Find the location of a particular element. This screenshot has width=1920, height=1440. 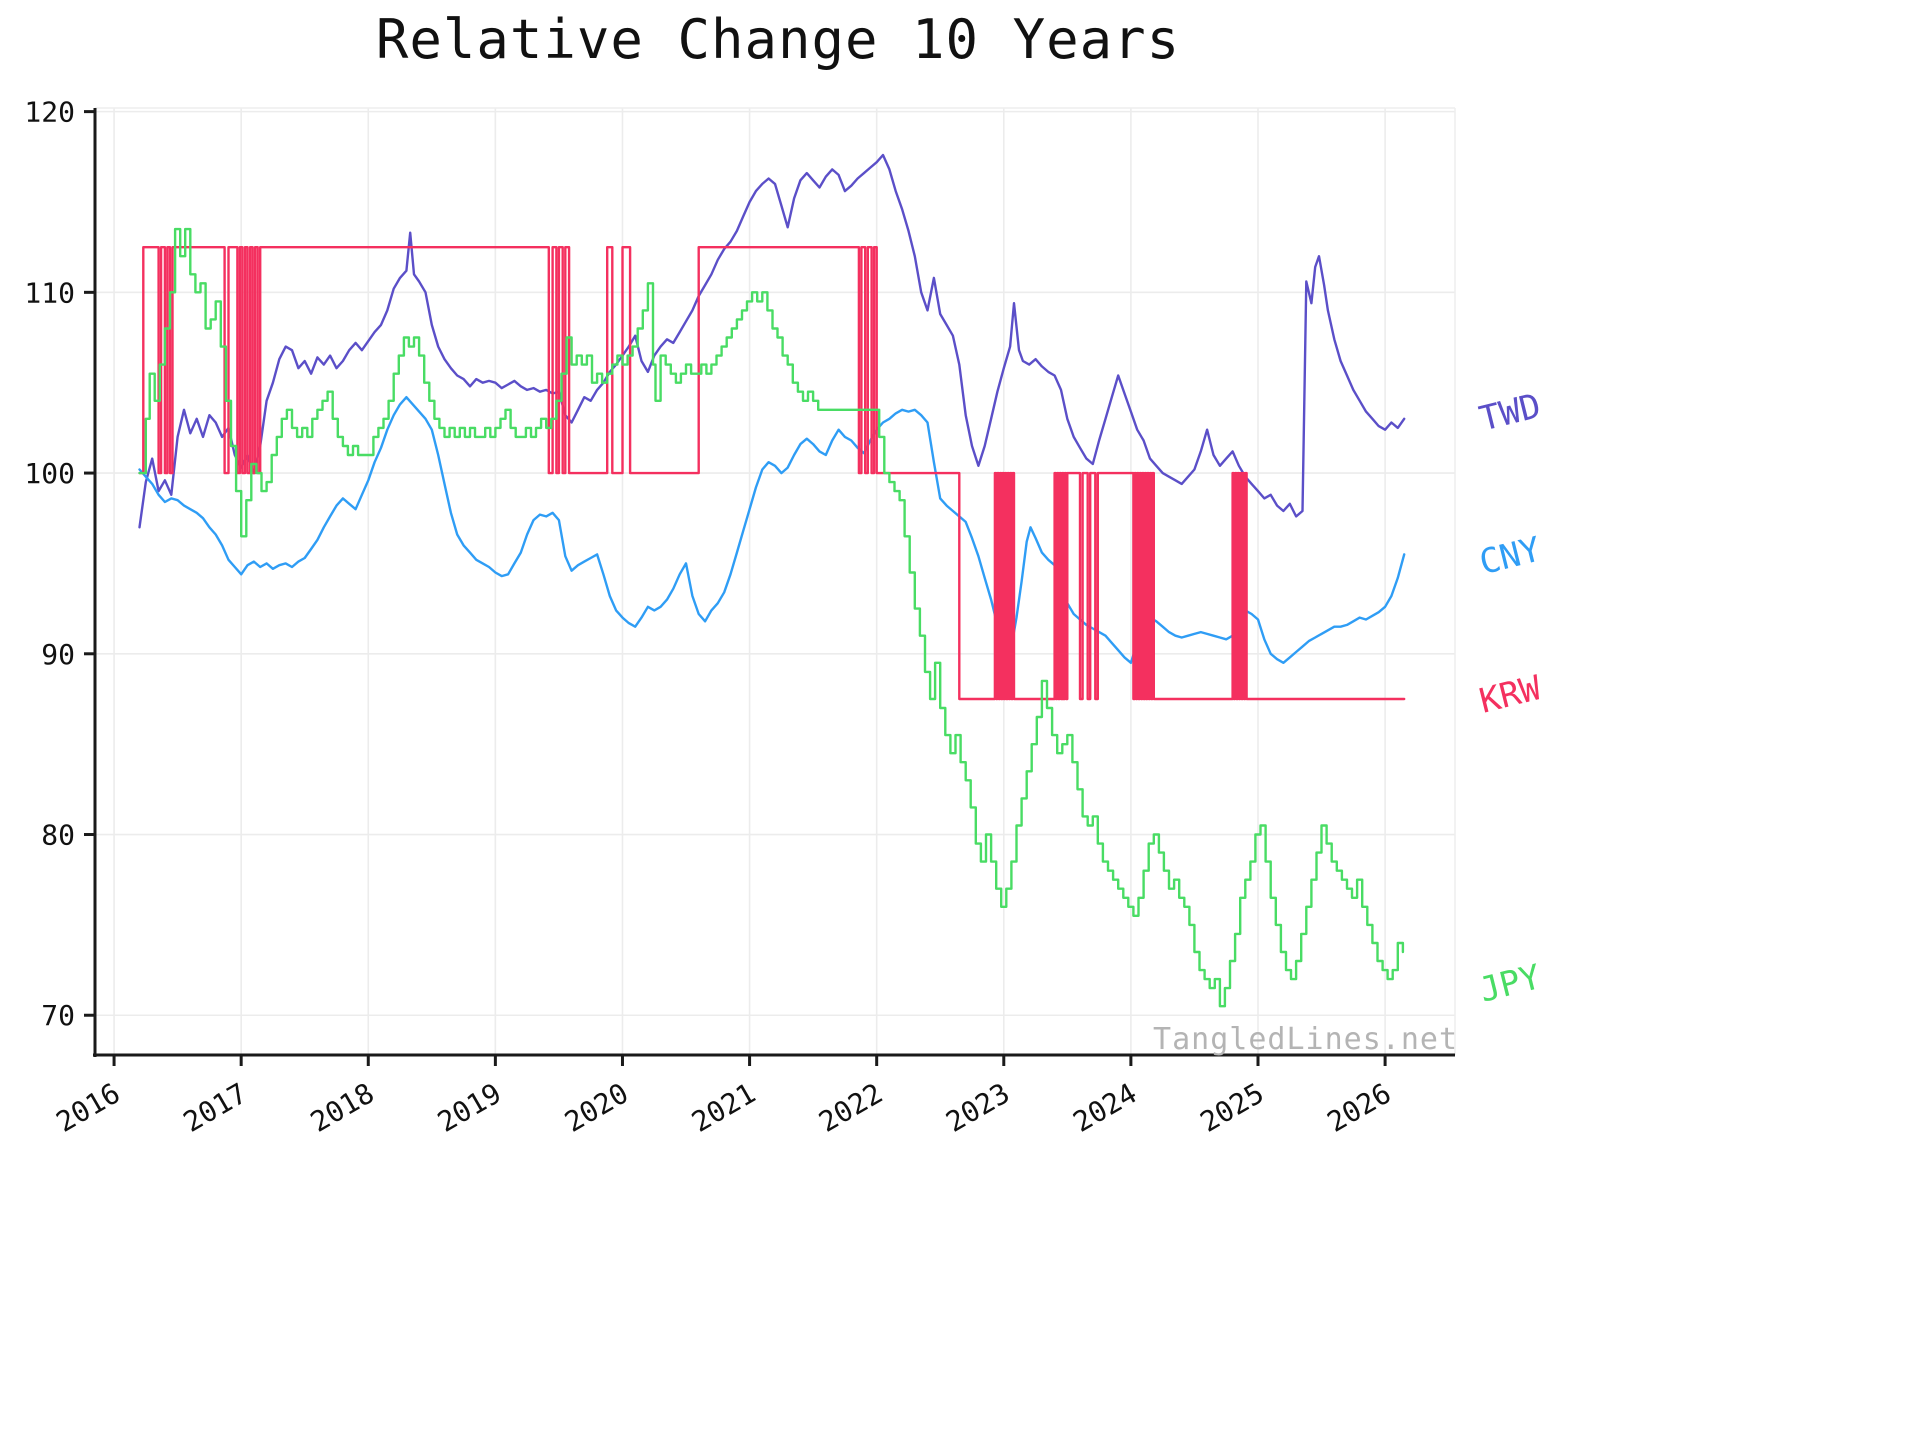

series-label-jpy: JPY is located at coordinates (1510, 984).